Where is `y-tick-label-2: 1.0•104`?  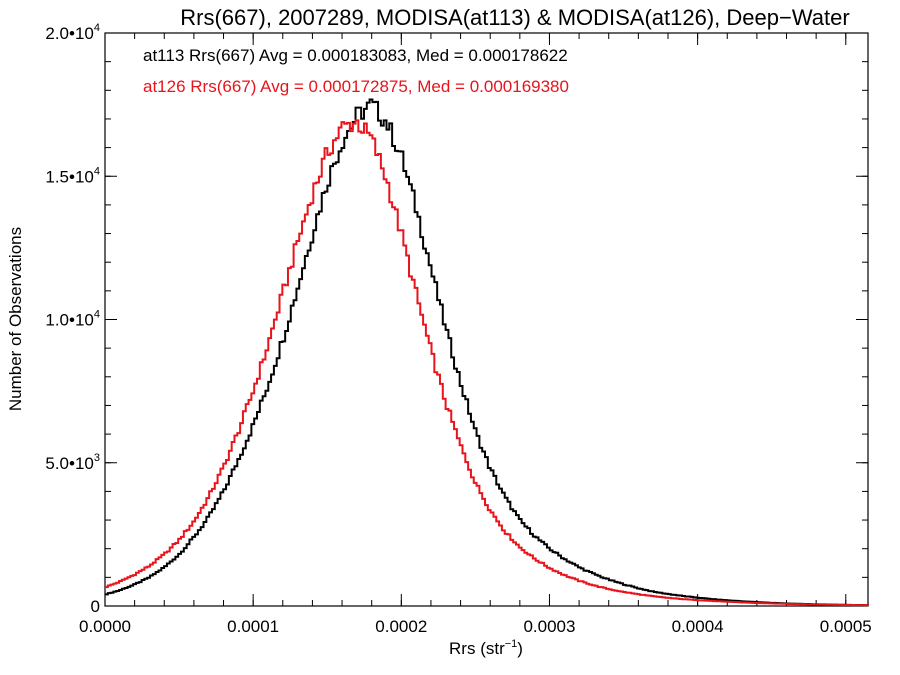
y-tick-label-2: 1.0•104 is located at coordinates (72, 319).